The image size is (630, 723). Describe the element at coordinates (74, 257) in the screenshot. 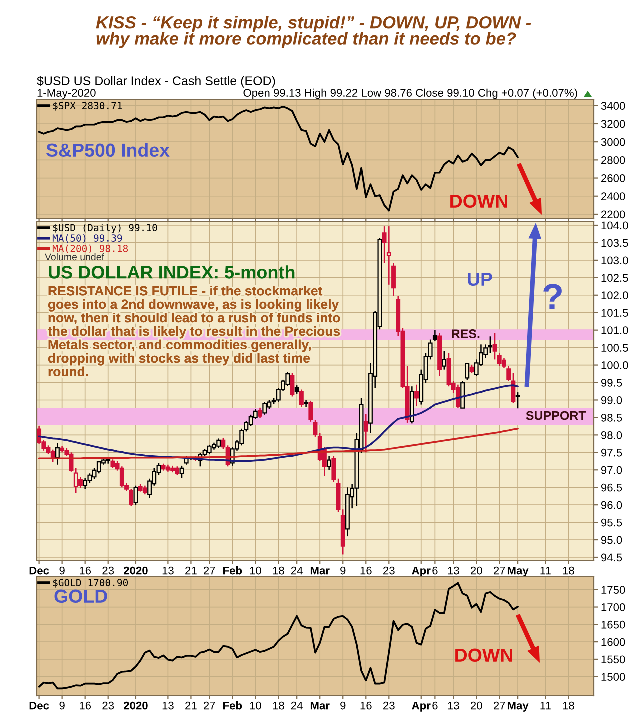

I see `annotation: Volume undef` at that location.